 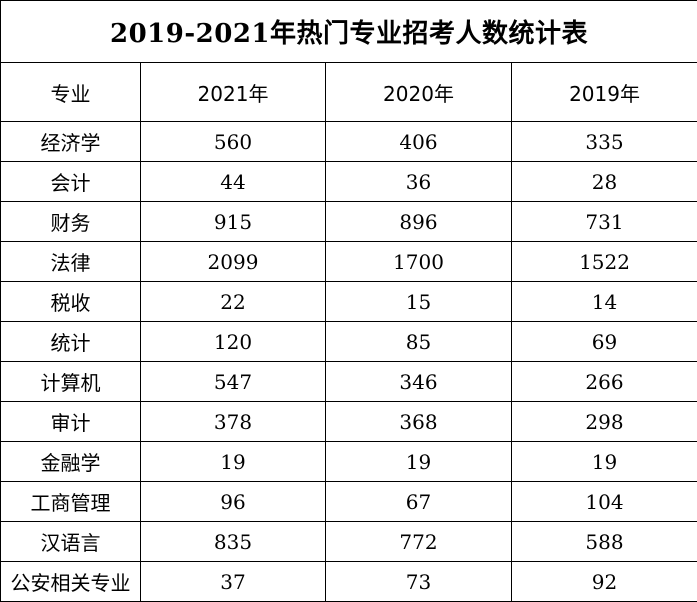 I want to click on value-2019-cell: 731, so click(x=604, y=222).